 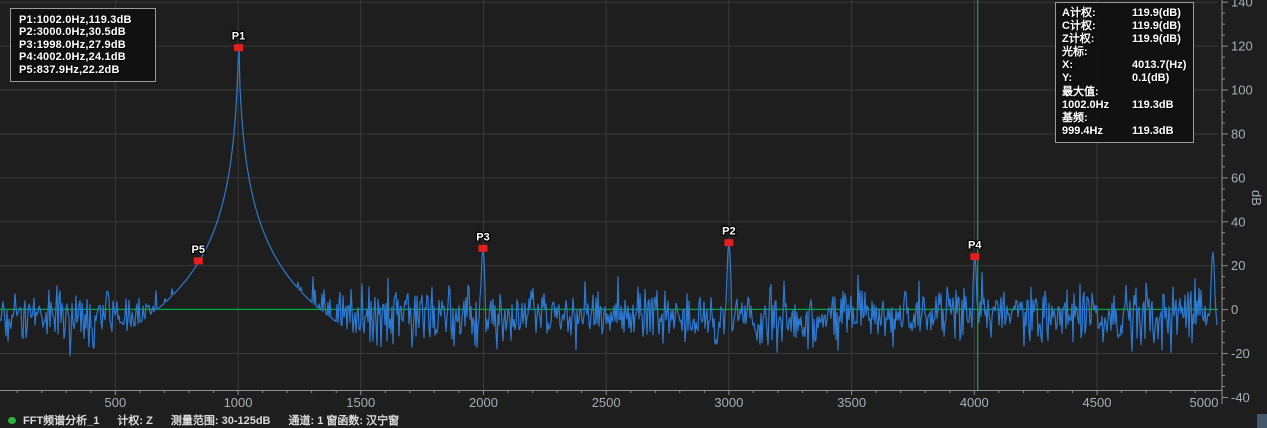 I want to click on svg-text: 4500, so click(x=1097, y=402).